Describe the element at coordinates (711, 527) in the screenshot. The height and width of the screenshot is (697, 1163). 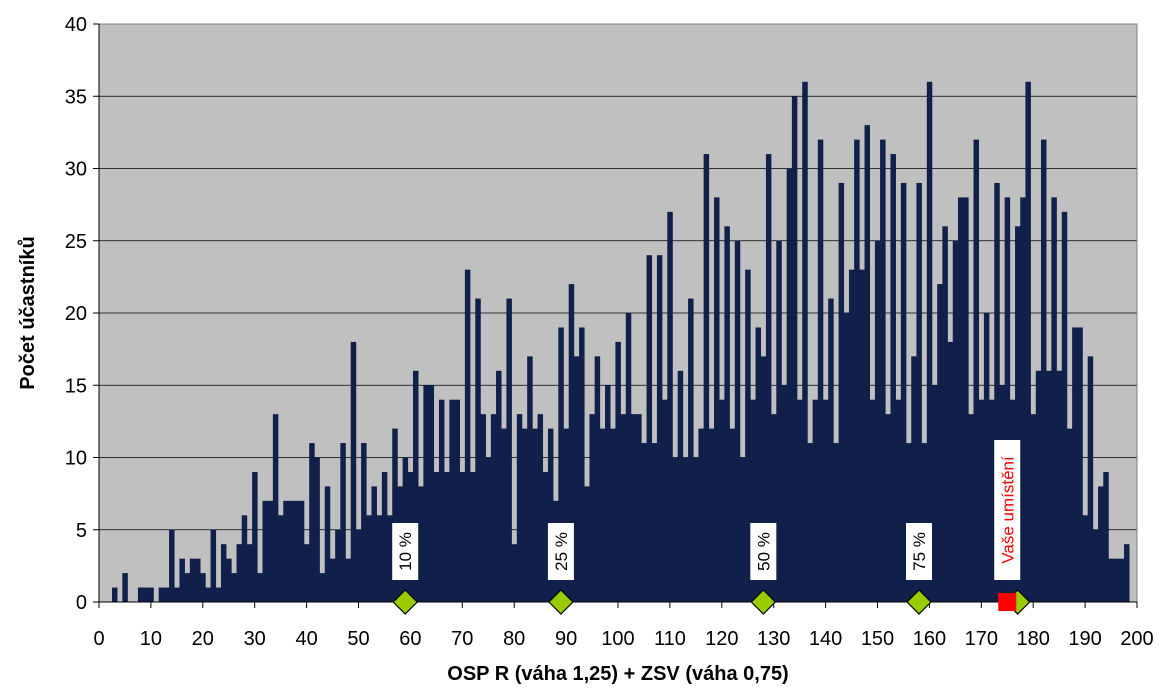
I see `percentile-markers: 10 % 25 % 50 % 75 % Vaše umístění` at that location.